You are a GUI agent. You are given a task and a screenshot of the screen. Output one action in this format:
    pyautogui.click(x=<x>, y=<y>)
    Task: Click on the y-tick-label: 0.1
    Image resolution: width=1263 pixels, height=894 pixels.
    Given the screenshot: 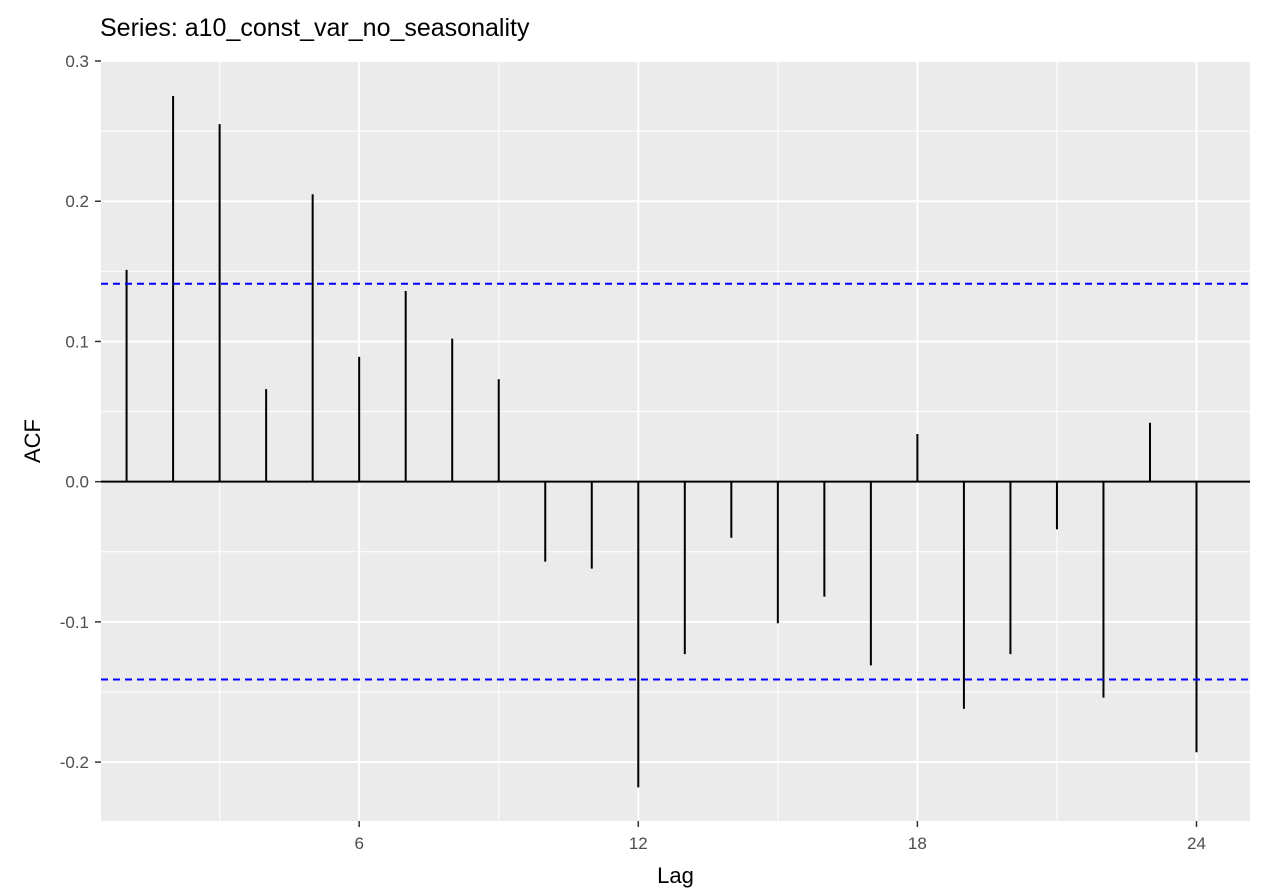 What is the action you would take?
    pyautogui.click(x=77, y=341)
    